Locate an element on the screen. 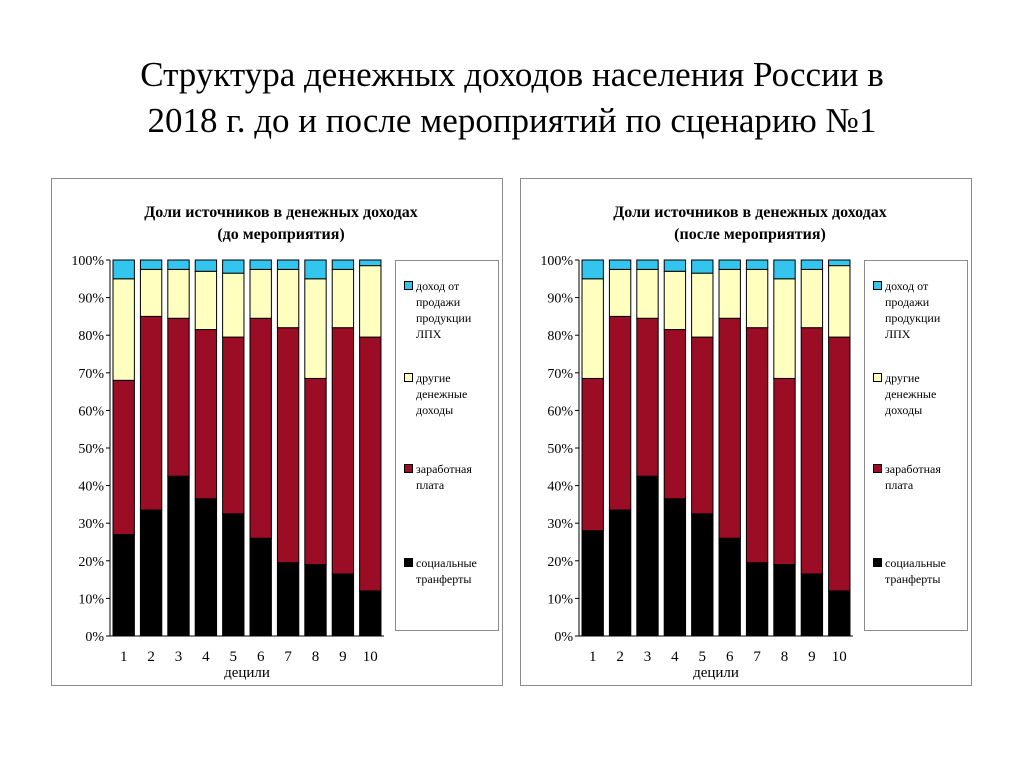 This screenshot has height=768, width=1024. chart-before-x-tick-label: 7 is located at coordinates (288, 657).